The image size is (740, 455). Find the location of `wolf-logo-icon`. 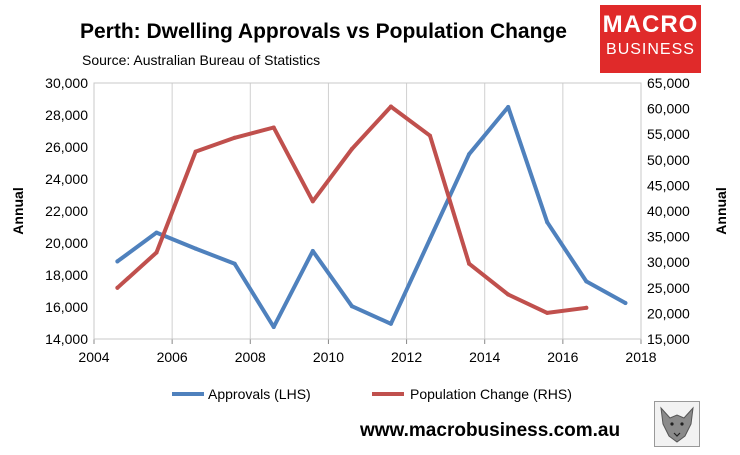

wolf-logo-icon is located at coordinates (677, 424).